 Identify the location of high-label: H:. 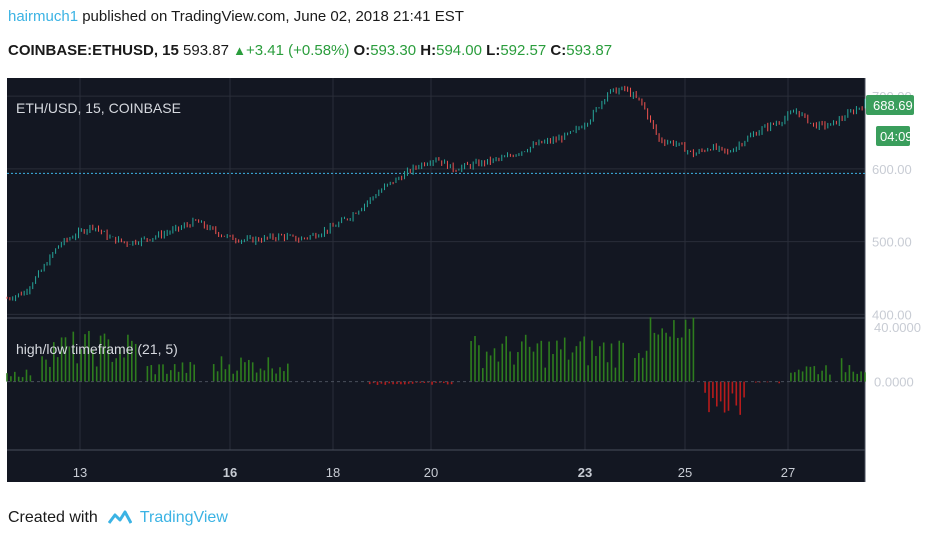
(428, 50).